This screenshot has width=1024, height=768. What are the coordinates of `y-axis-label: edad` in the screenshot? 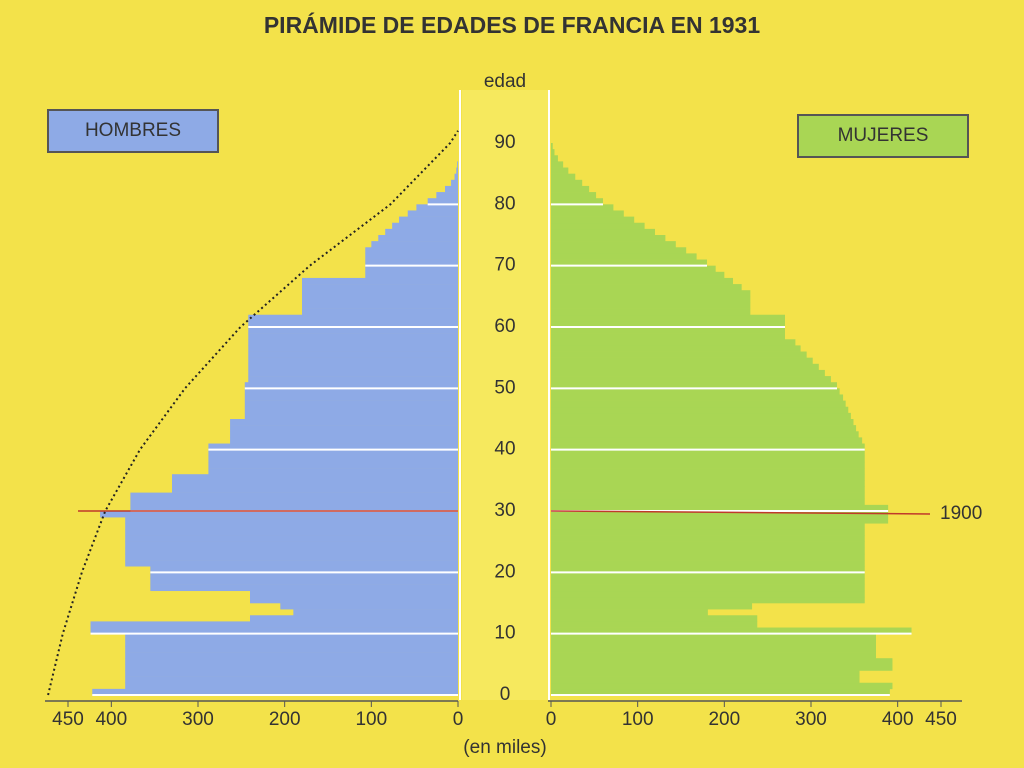 It's located at (505, 81).